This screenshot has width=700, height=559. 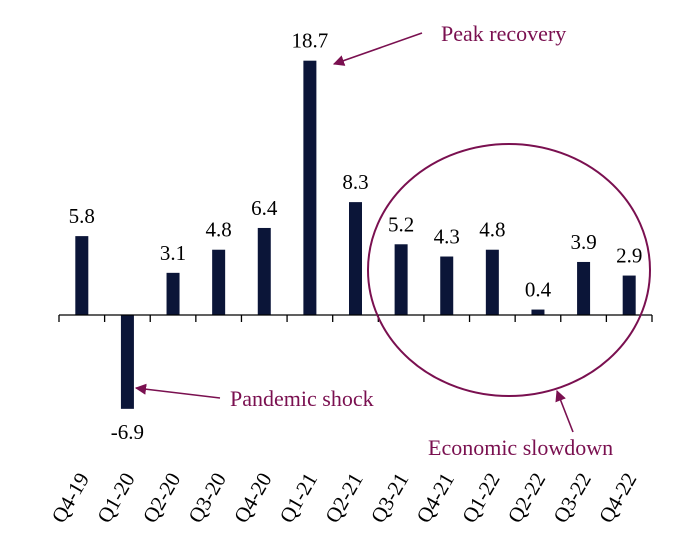 What do you see at coordinates (116, 498) in the screenshot?
I see `x-tick-label-q1-20: Q1-20` at bounding box center [116, 498].